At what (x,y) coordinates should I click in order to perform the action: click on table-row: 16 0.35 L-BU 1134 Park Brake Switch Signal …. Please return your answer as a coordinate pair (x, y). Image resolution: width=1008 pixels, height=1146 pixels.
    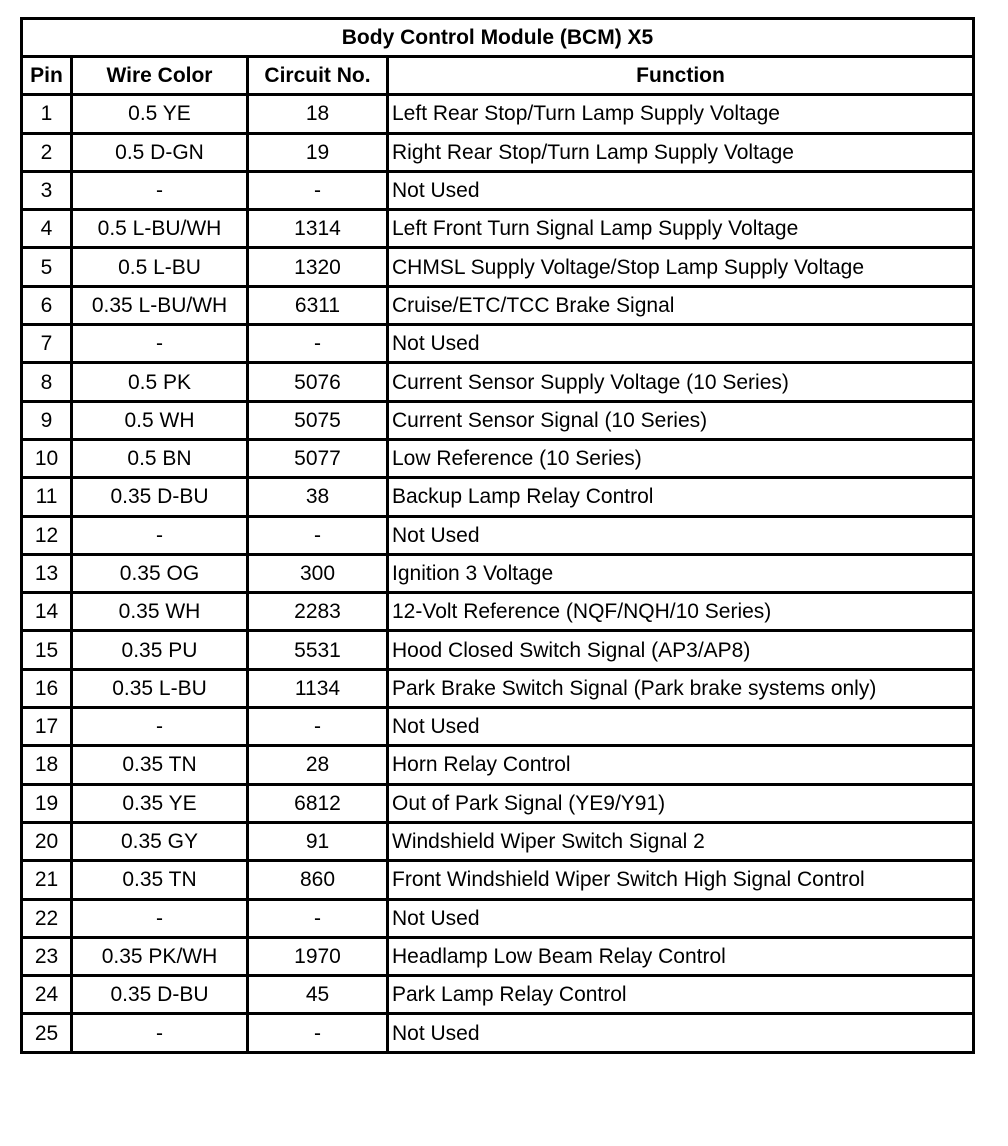
    Looking at the image, I should click on (497, 688).